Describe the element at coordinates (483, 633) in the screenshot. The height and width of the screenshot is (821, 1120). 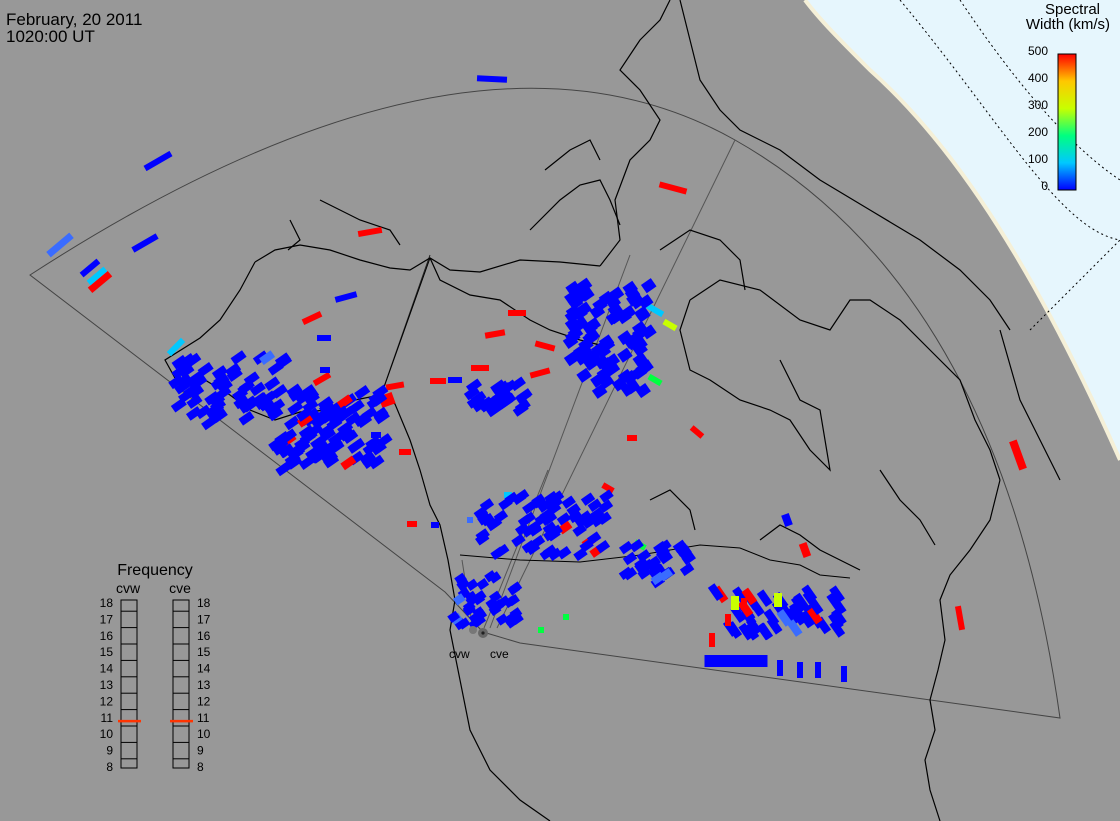
I see `radar-site-center` at that location.